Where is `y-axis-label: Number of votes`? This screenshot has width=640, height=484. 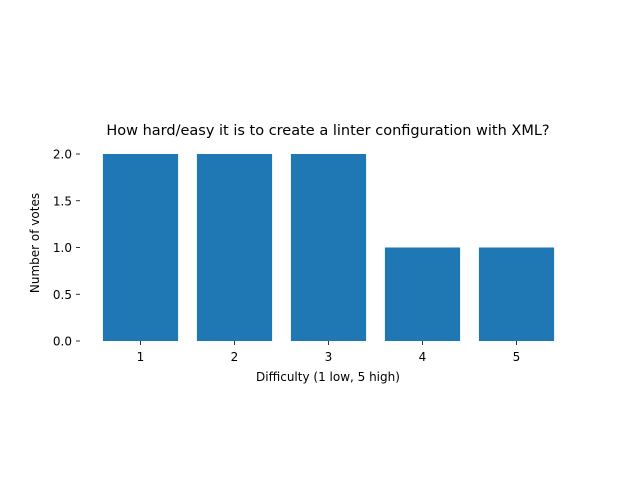 y-axis-label: Number of votes is located at coordinates (35, 243).